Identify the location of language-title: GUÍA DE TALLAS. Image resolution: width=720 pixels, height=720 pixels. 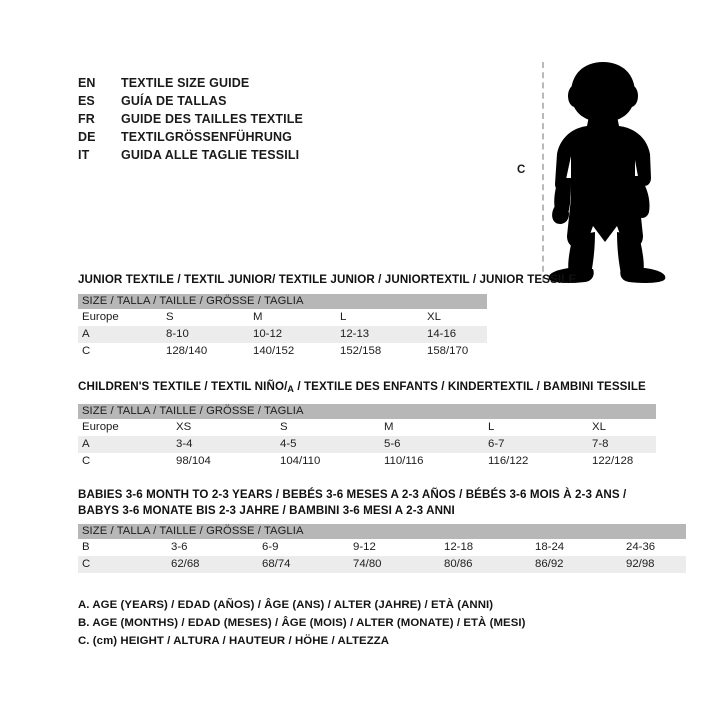
(174, 101).